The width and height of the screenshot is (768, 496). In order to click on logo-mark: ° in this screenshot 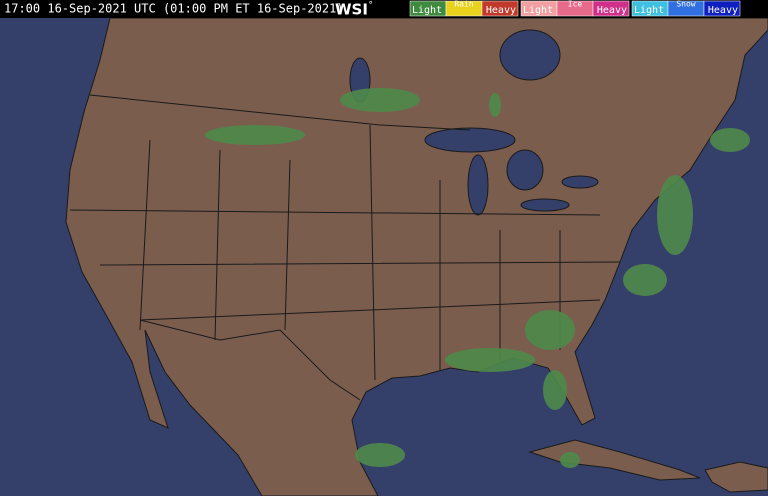, I will do `click(370, 6)`.